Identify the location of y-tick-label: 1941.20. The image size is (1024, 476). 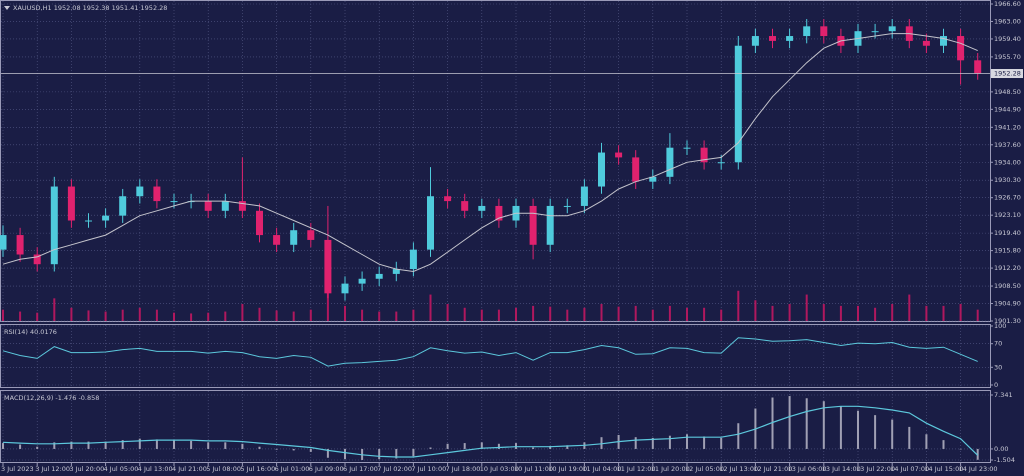
(1007, 127).